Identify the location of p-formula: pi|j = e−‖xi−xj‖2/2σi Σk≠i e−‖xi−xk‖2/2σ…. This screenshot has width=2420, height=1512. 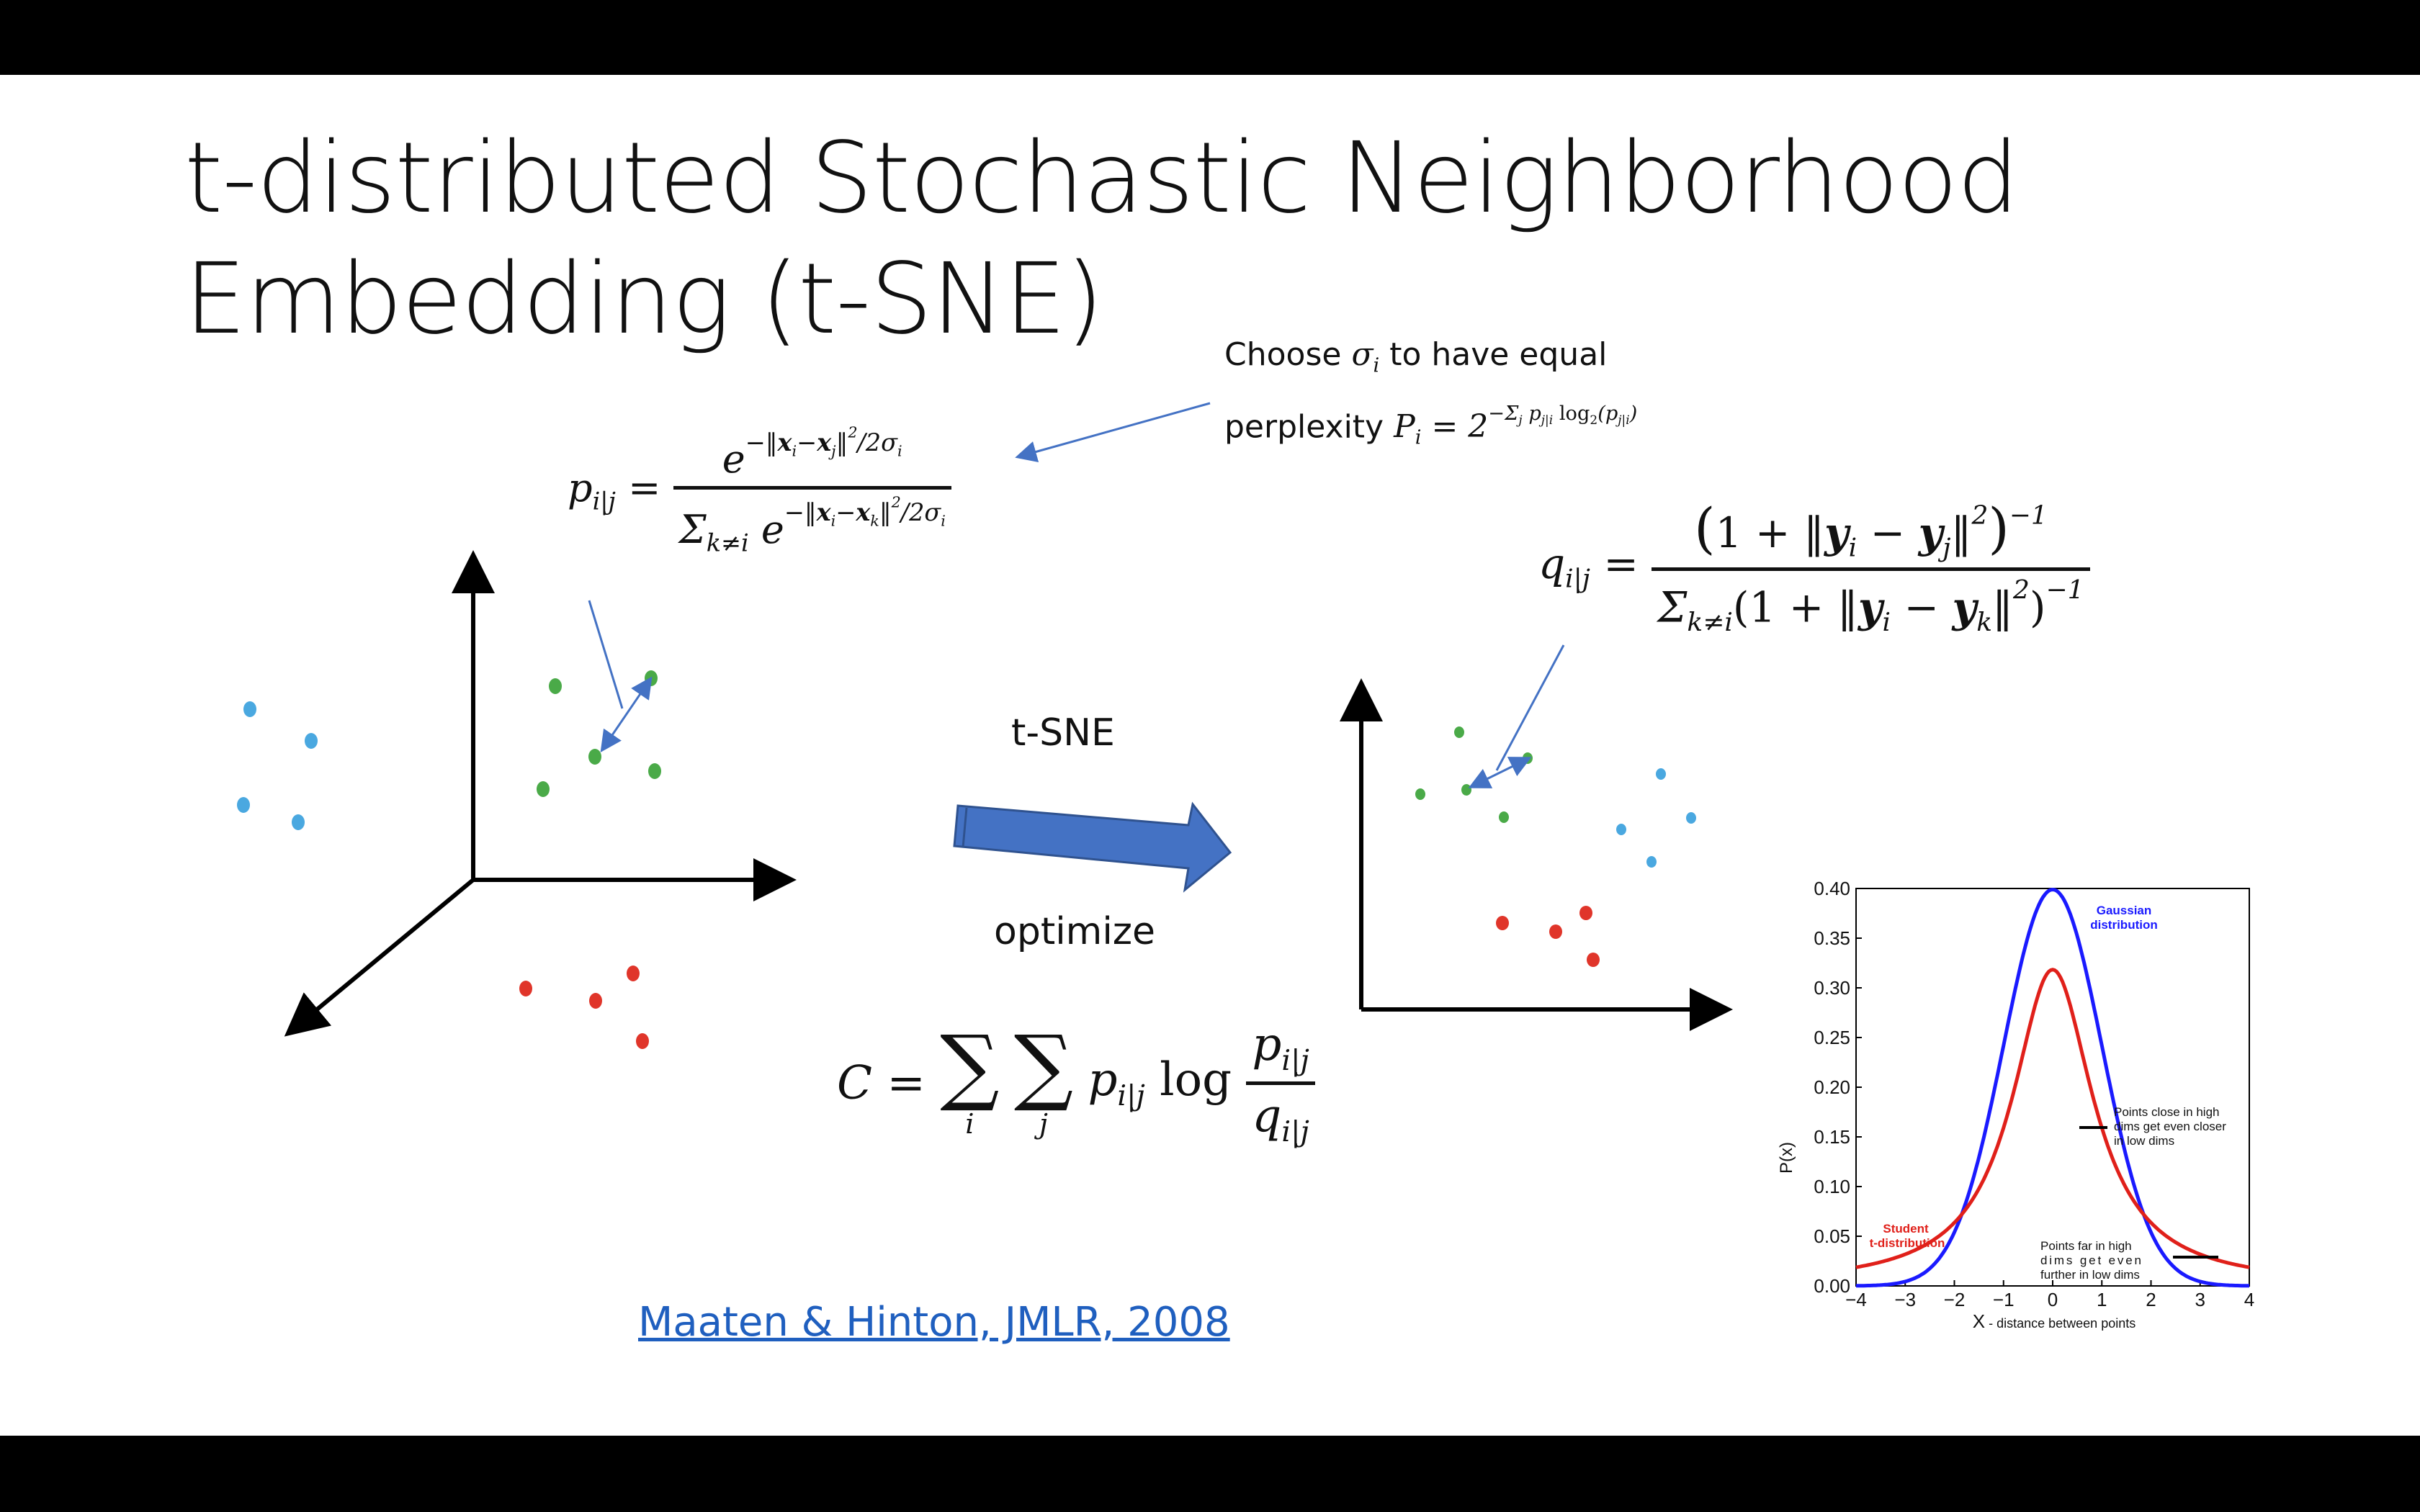
(759, 490).